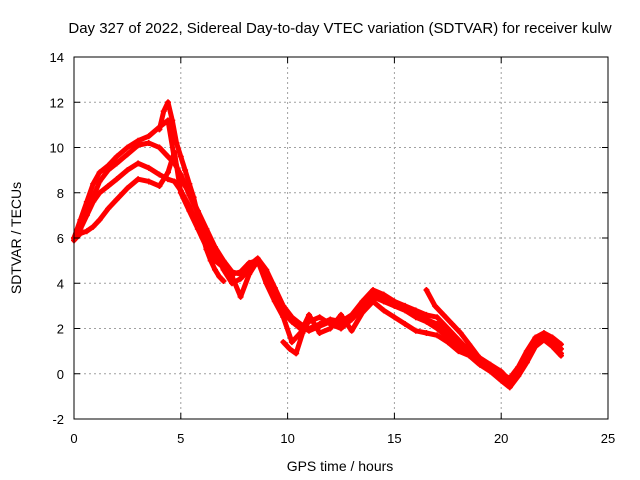 The width and height of the screenshot is (640, 480). I want to click on x-tick-label: 15, so click(394, 438).